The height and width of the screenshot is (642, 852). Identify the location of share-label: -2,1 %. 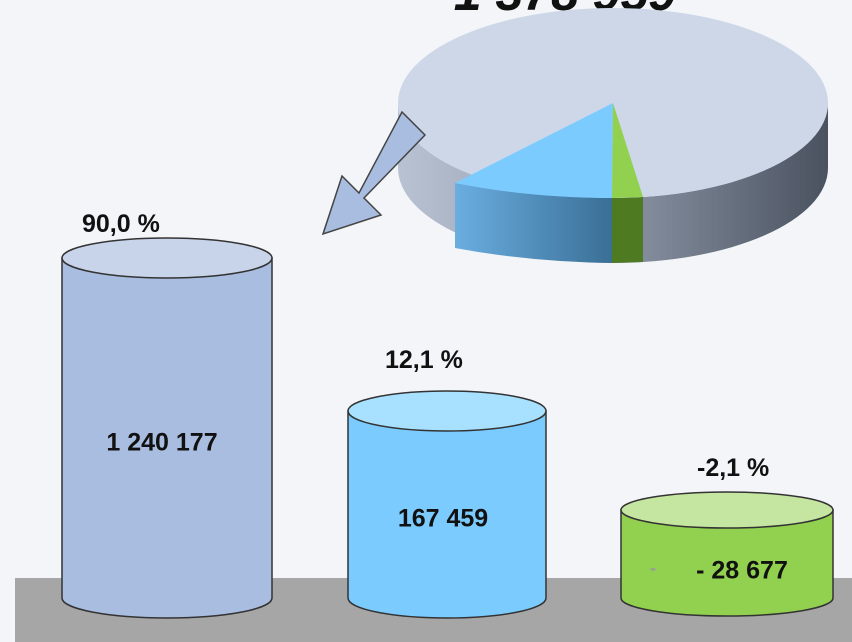
(733, 468).